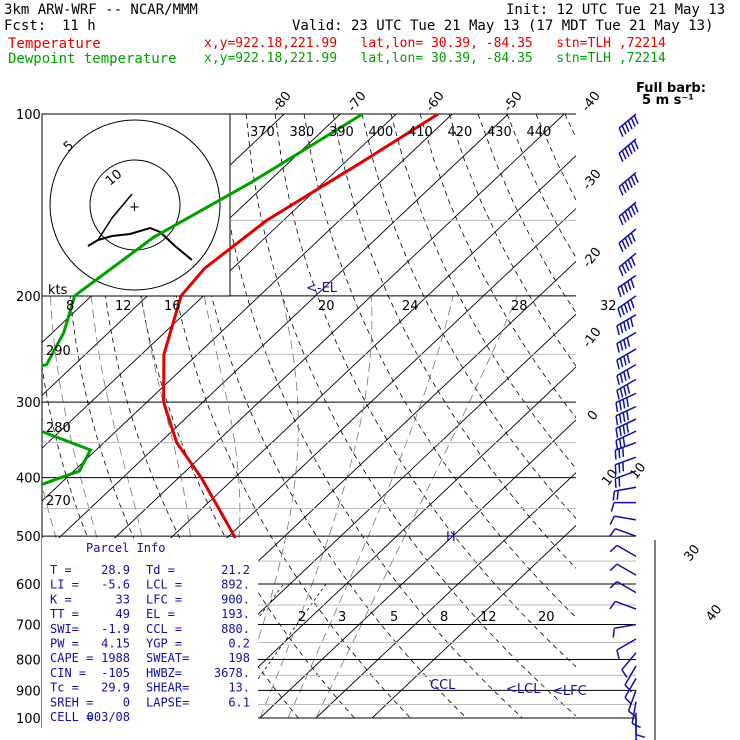 The width and height of the screenshot is (740, 740). Describe the element at coordinates (326, 306) in the screenshot. I see `speed-tick-20: 20` at that location.